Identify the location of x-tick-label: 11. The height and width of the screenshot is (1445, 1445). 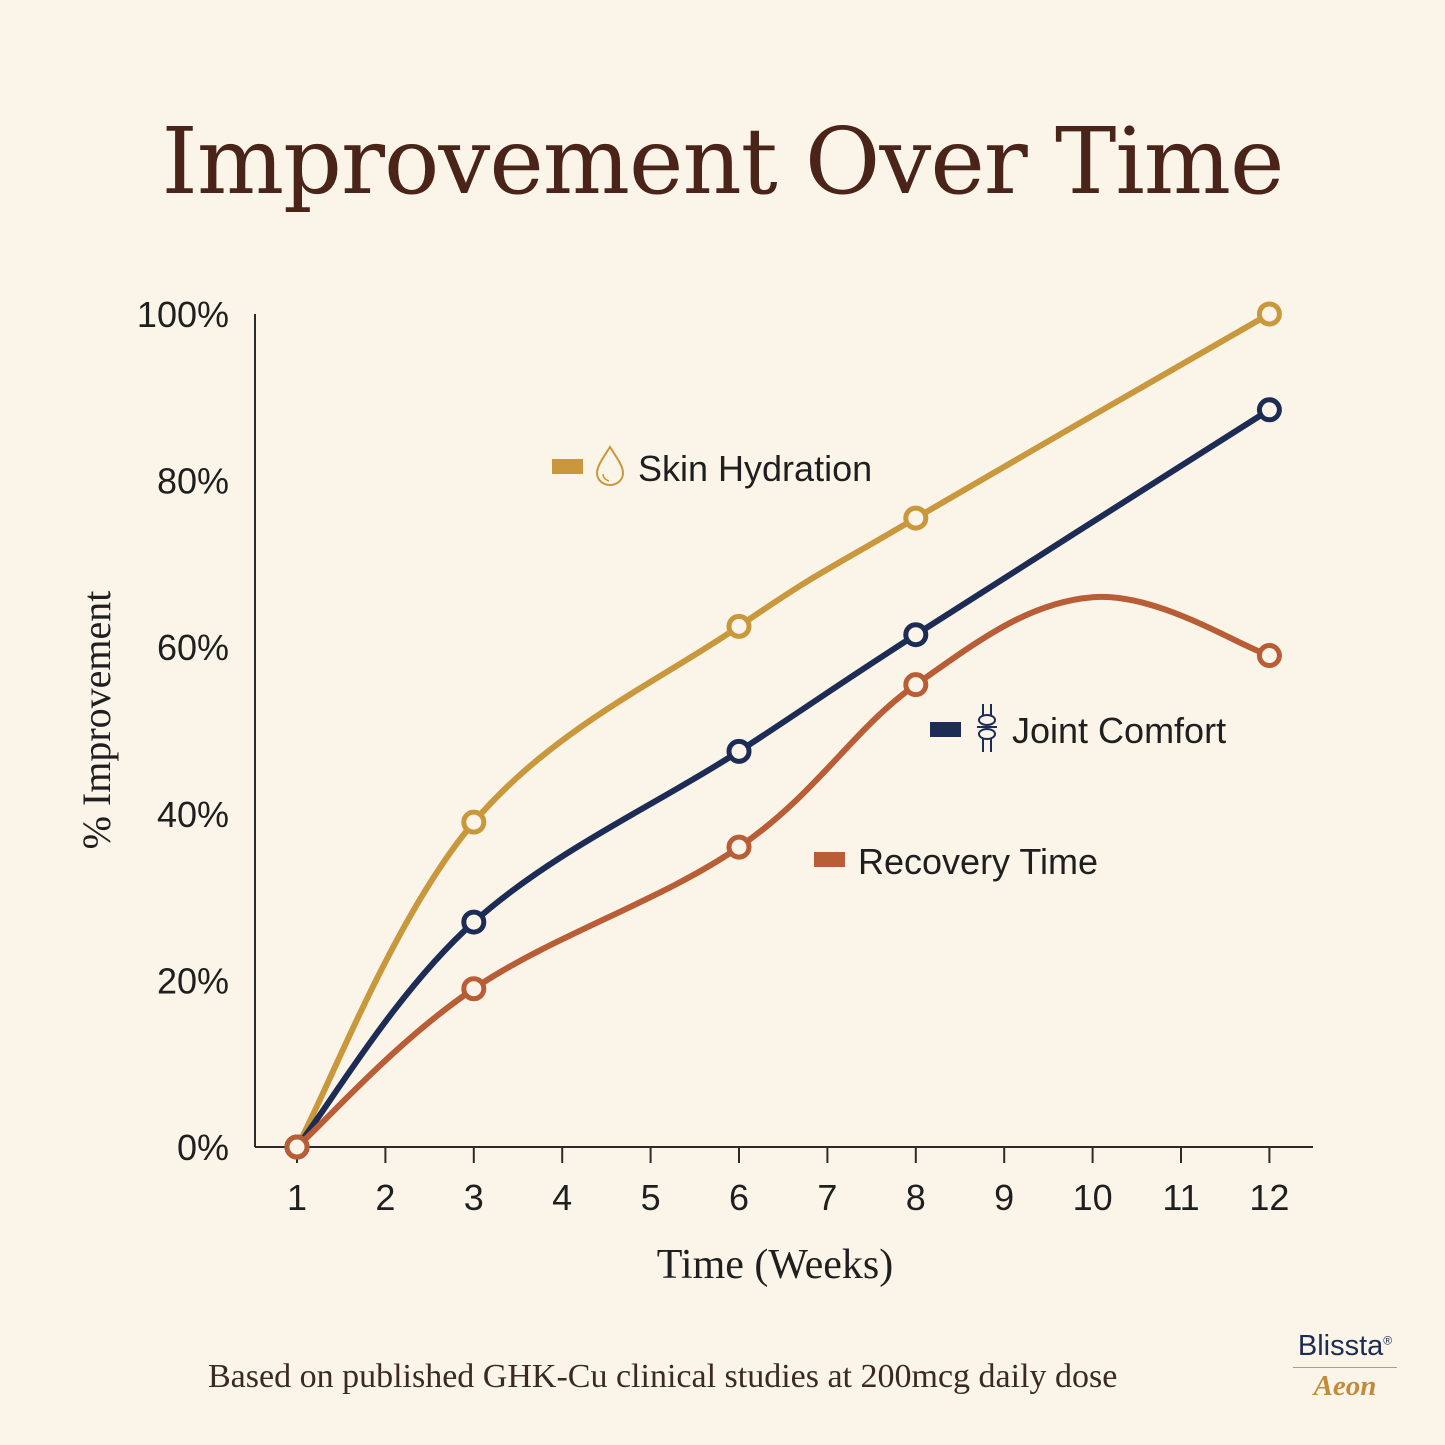
(1180, 1197).